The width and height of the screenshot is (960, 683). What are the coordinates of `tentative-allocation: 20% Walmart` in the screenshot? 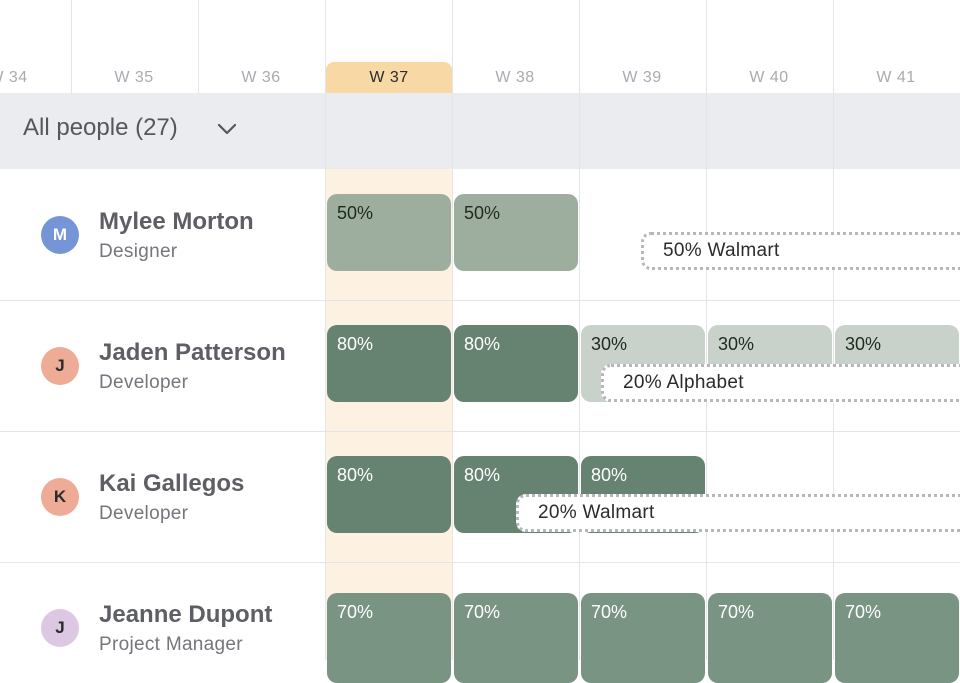 It's located at (738, 513).